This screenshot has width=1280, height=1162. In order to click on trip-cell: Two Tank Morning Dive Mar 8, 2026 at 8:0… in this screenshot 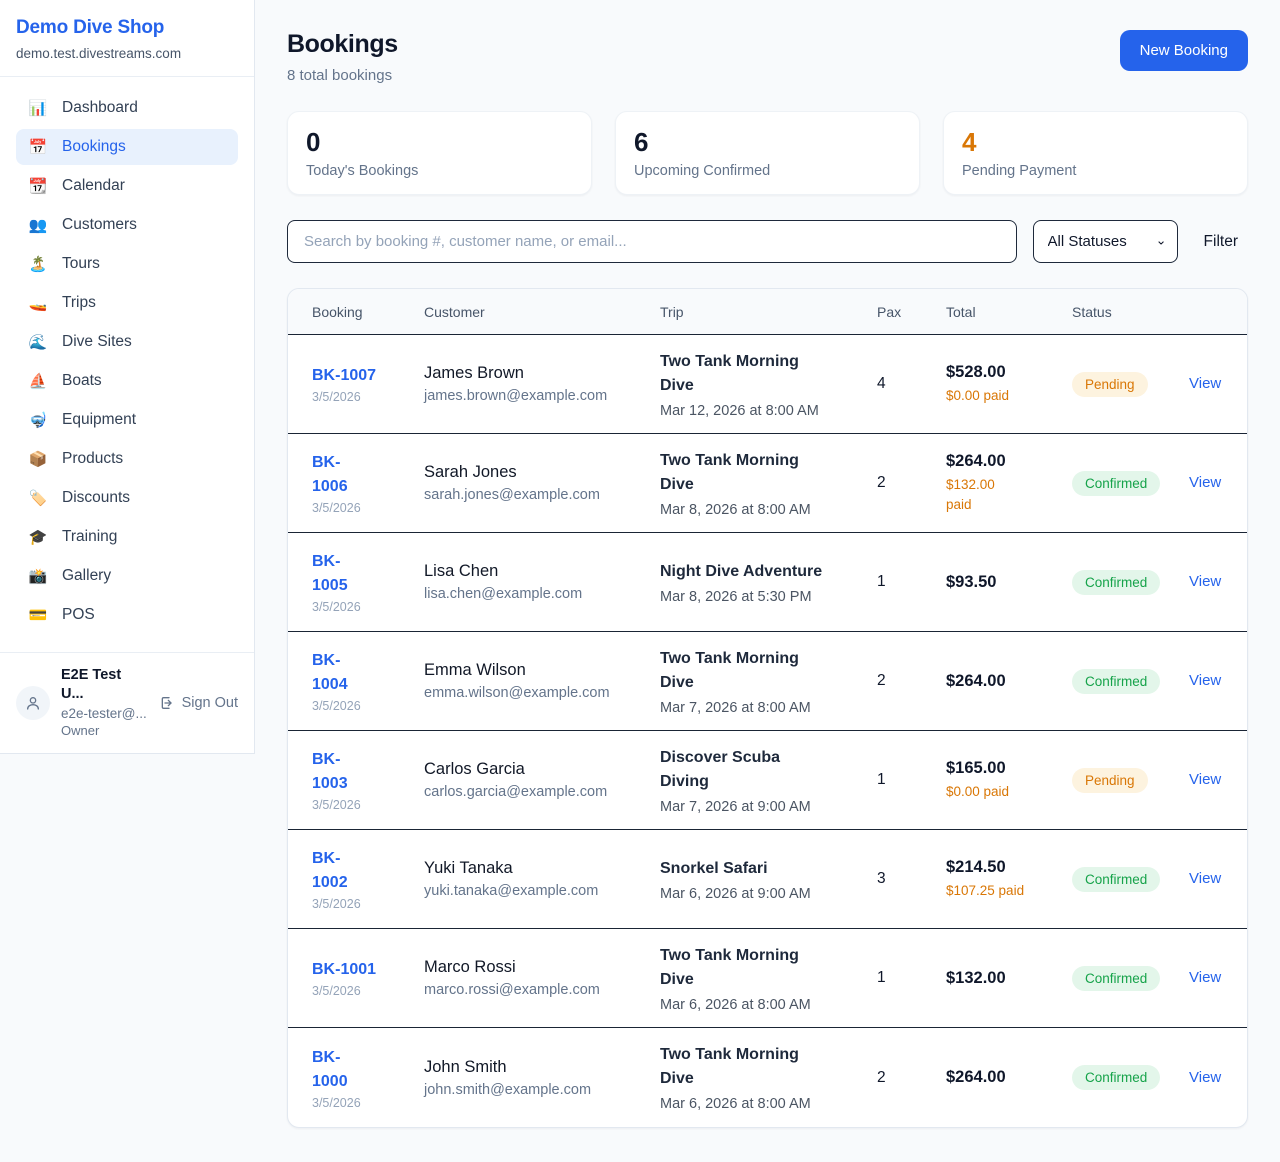, I will do `click(768, 483)`.